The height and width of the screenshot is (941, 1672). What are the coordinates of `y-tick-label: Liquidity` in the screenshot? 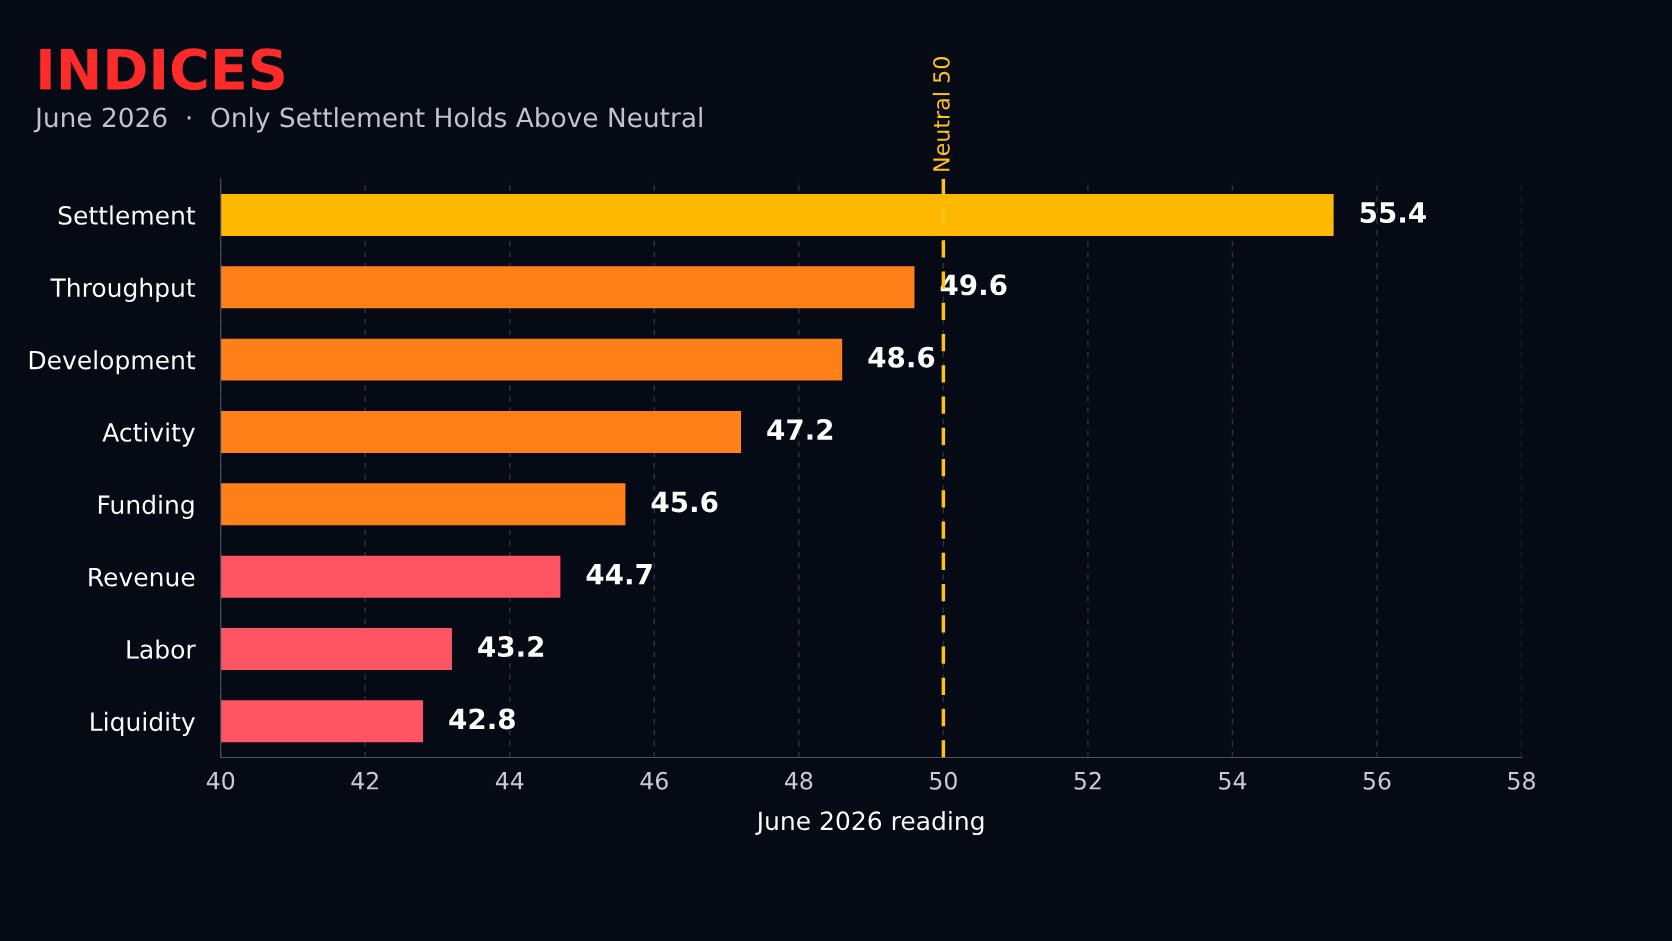 It's located at (143, 724).